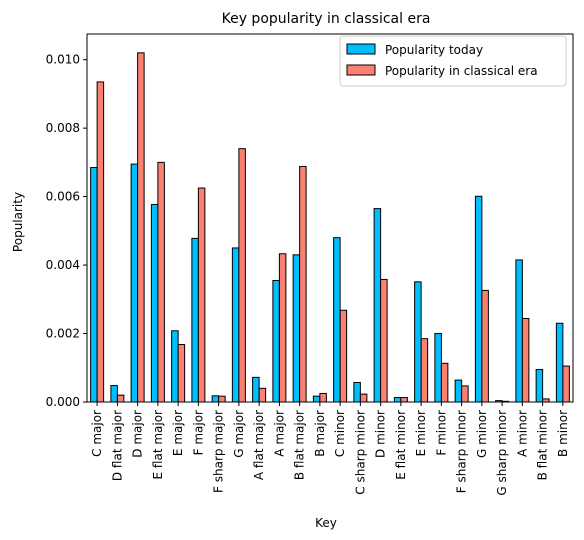  I want to click on legend-swatch-today, so click(361, 49).